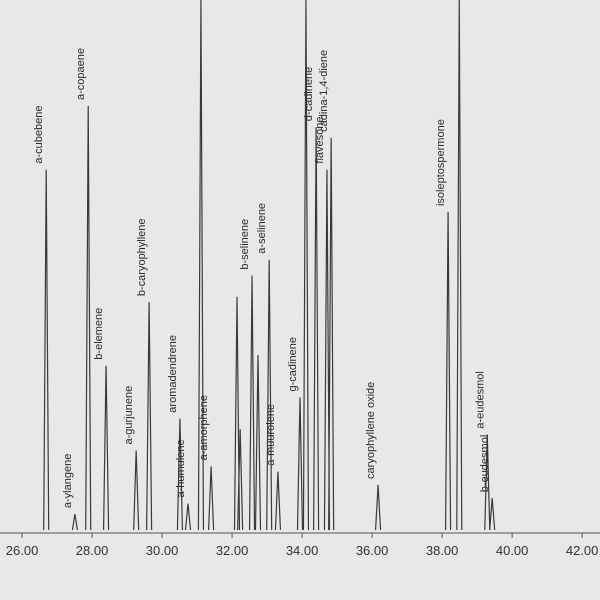  Describe the element at coordinates (81, 74) in the screenshot. I see `peak-label: a-copaene` at that location.